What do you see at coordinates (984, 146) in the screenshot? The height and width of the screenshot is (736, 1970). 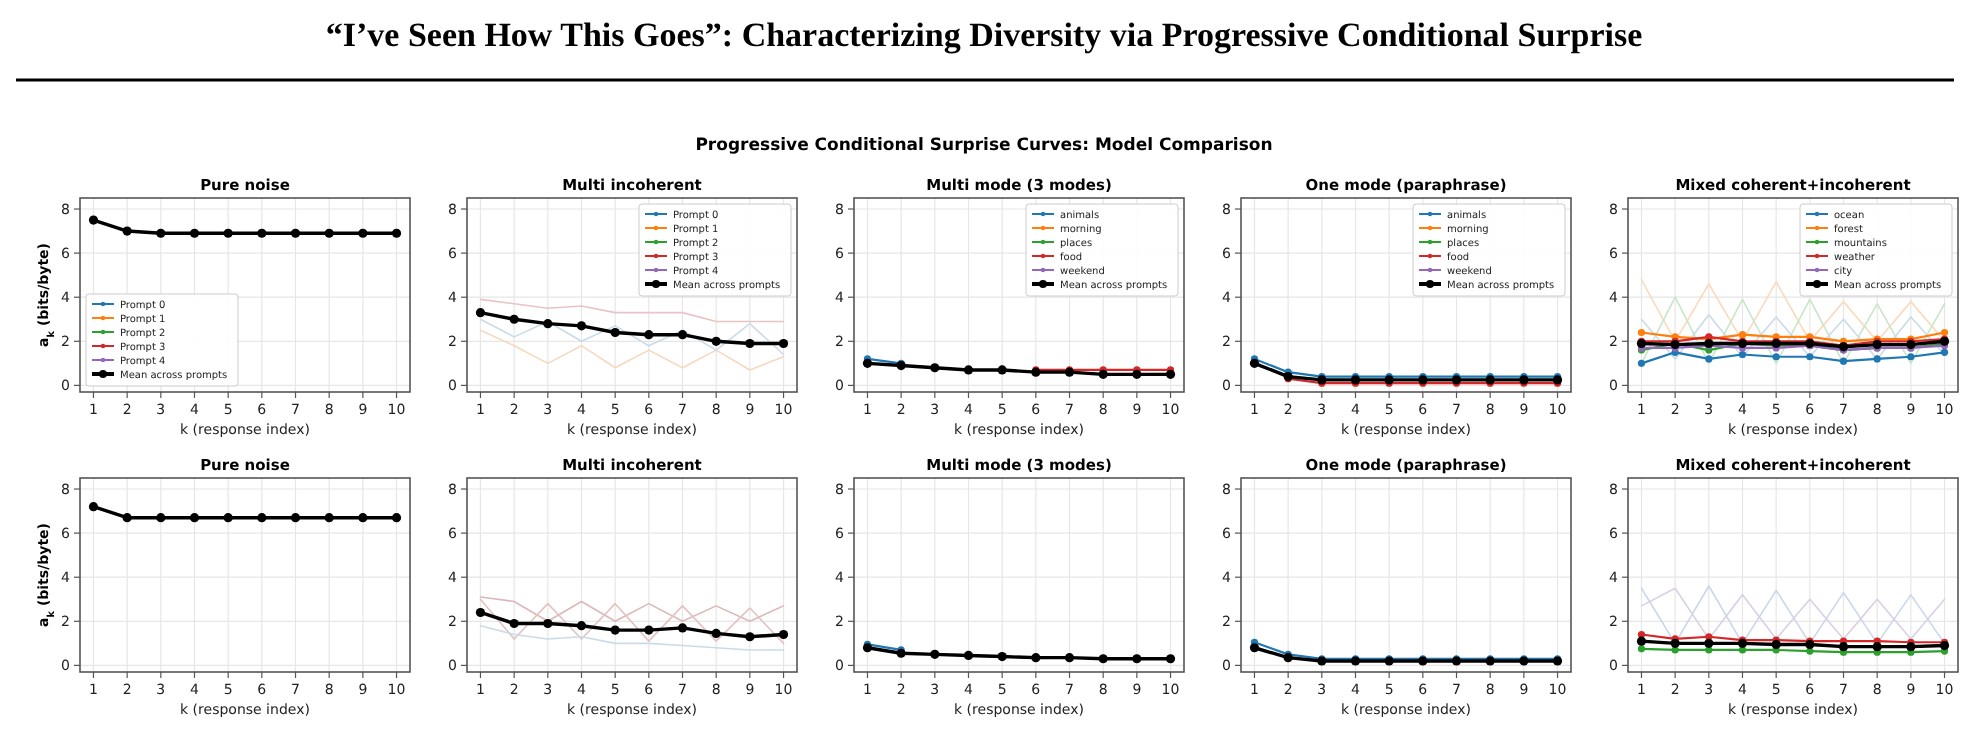 I see `text: Progressive Conditional Surprise Curves: Model Comparison` at bounding box center [984, 146].